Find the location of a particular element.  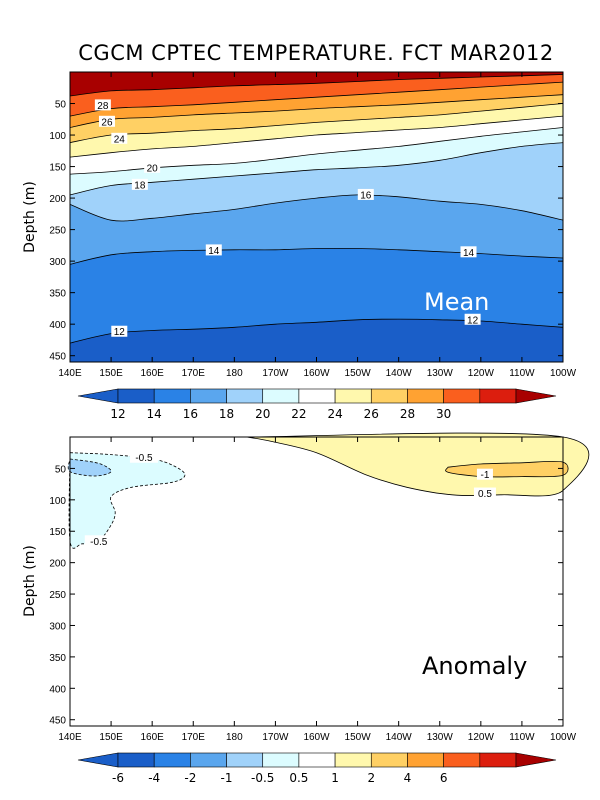

colorbar-label: 0.5 is located at coordinates (298, 778).